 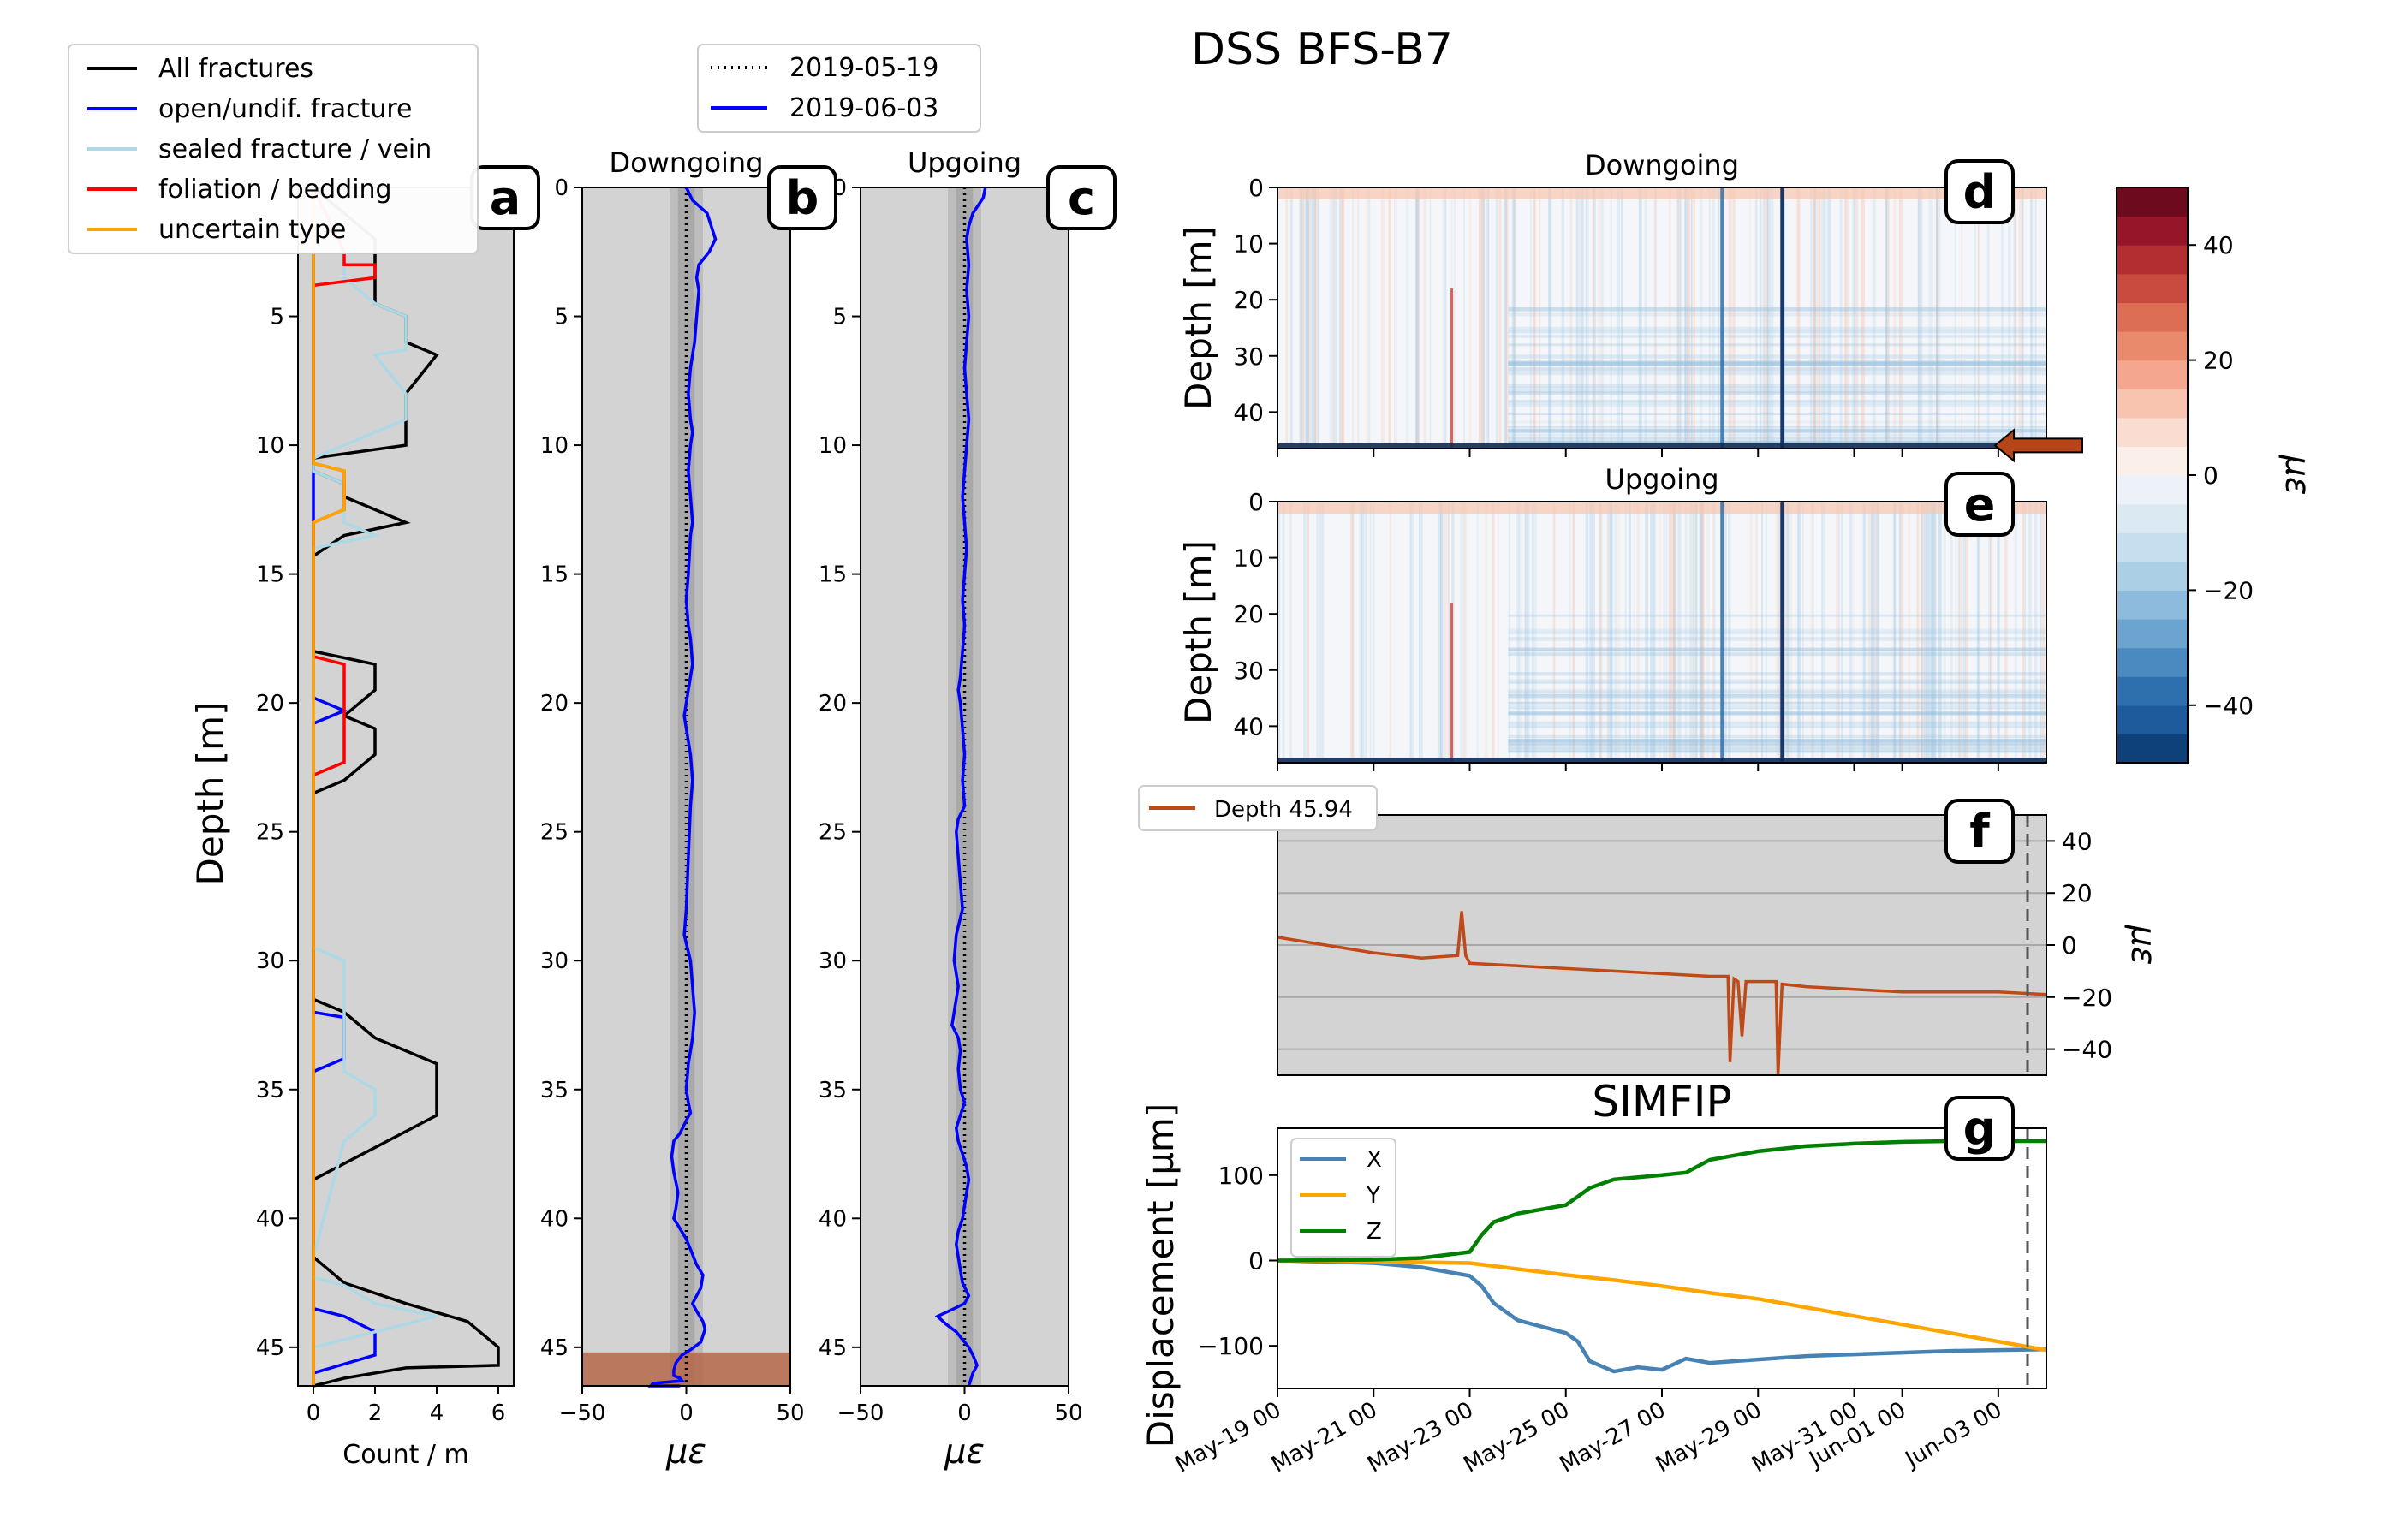 I want to click on legend-label: foliation / bedding, so click(x=275, y=190).